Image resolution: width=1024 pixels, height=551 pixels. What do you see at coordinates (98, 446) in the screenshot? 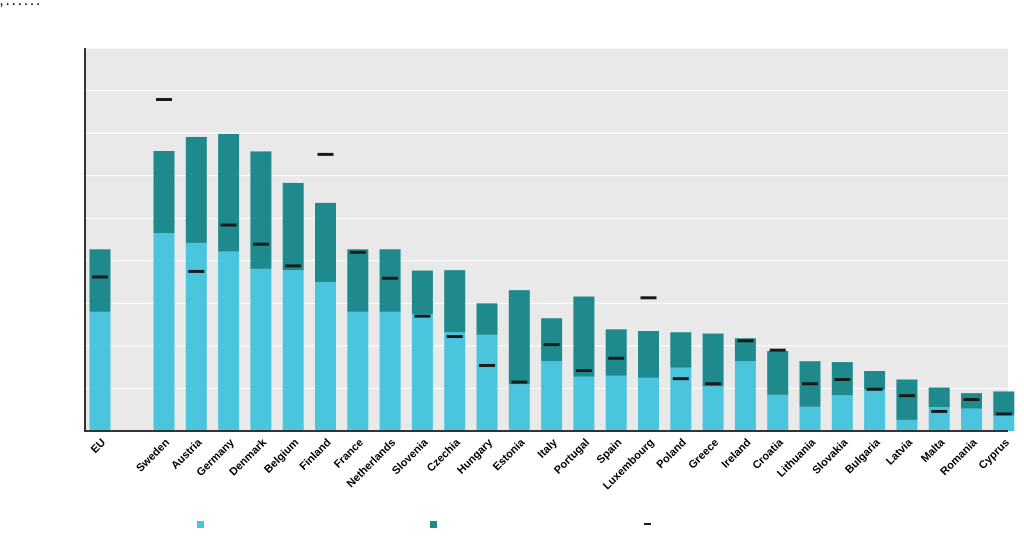
I see `x-tick-label: EU` at bounding box center [98, 446].